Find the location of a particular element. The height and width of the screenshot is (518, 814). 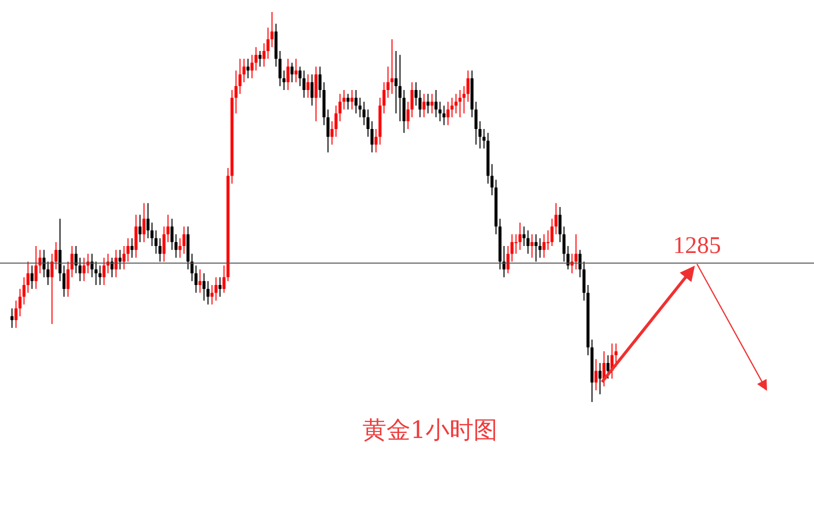

text: 黄金1小时图 is located at coordinates (430, 430).